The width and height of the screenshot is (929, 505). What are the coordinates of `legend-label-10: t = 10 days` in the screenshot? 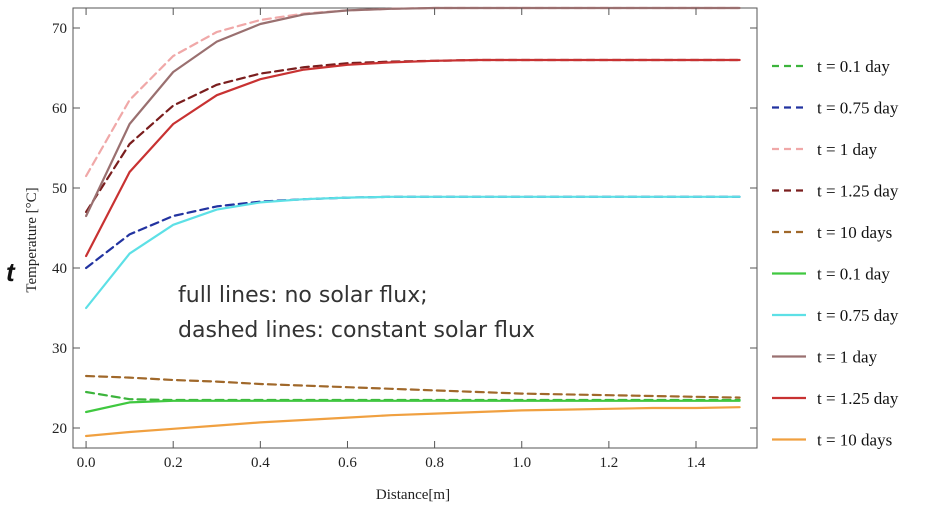 It's located at (854, 440).